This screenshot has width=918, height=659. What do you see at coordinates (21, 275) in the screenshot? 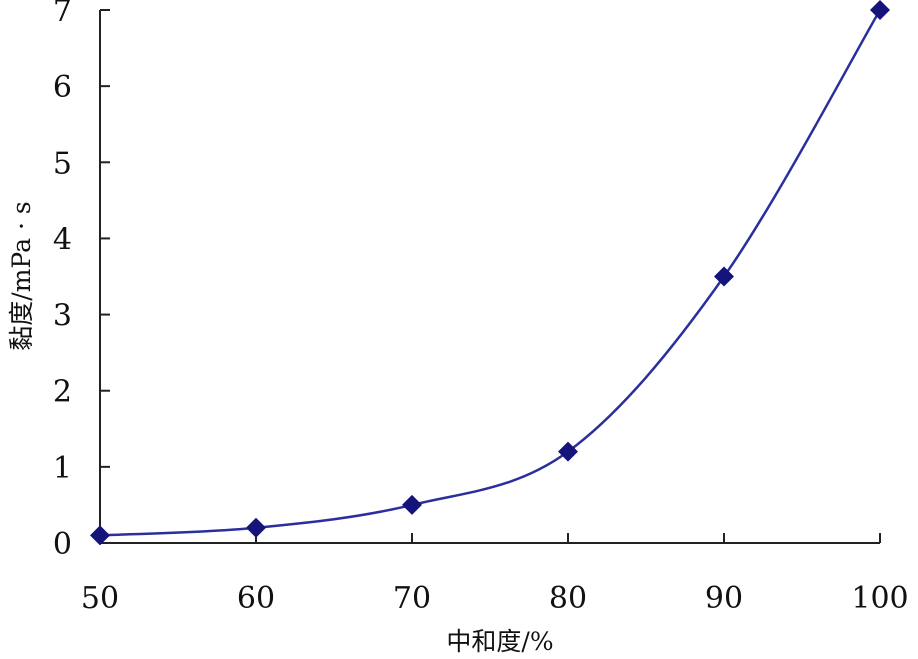
I see `y-axis-label: 黏度/mPa · s` at bounding box center [21, 275].